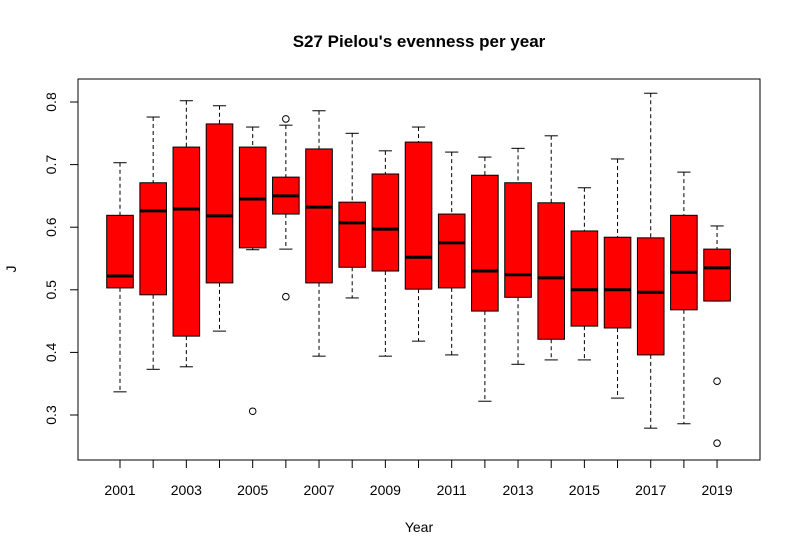  Describe the element at coordinates (51, 165) in the screenshot. I see `y-tick-label: 0.7` at that location.